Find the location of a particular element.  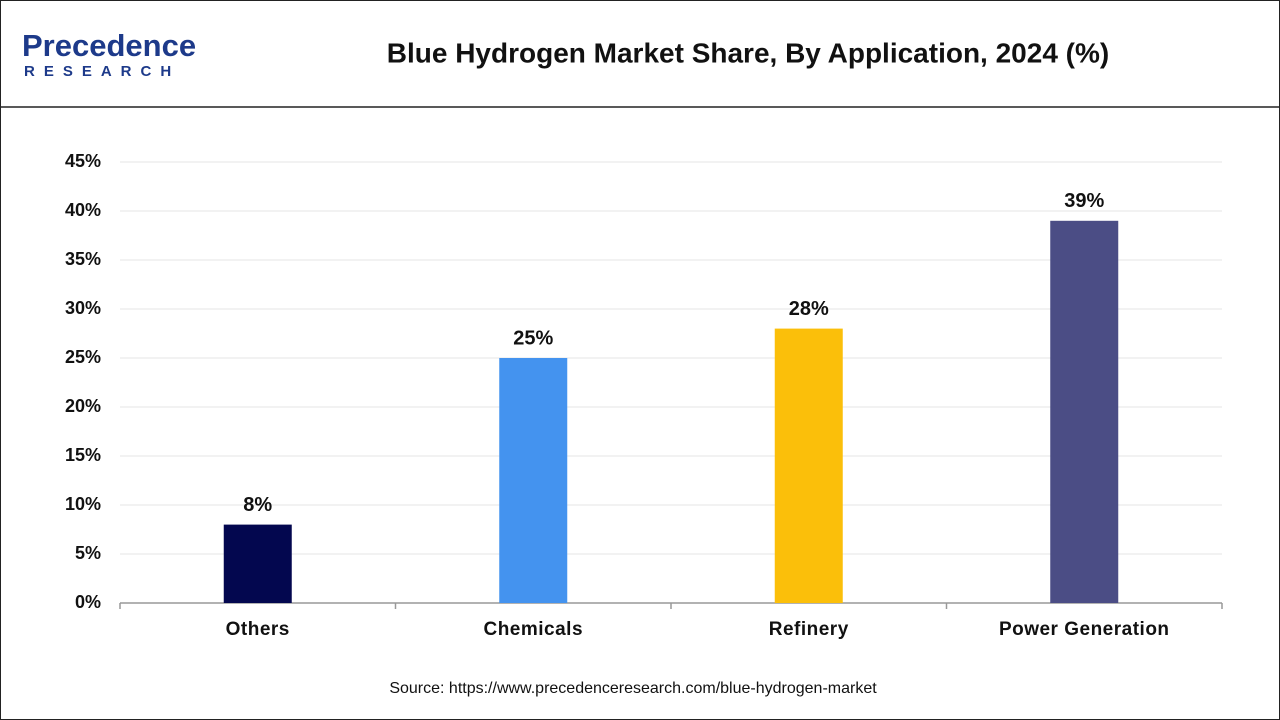

y-tick-label: 35% is located at coordinates (83, 259).